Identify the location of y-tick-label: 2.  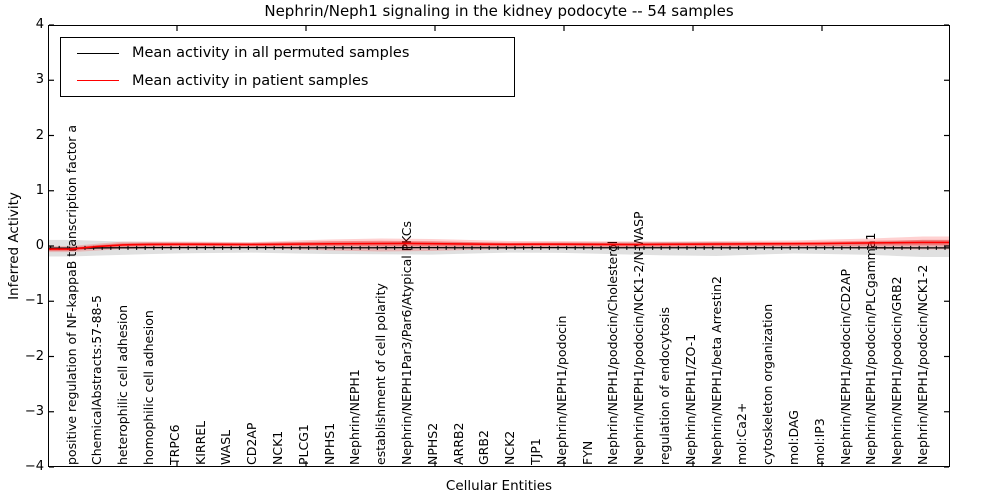
(39, 135).